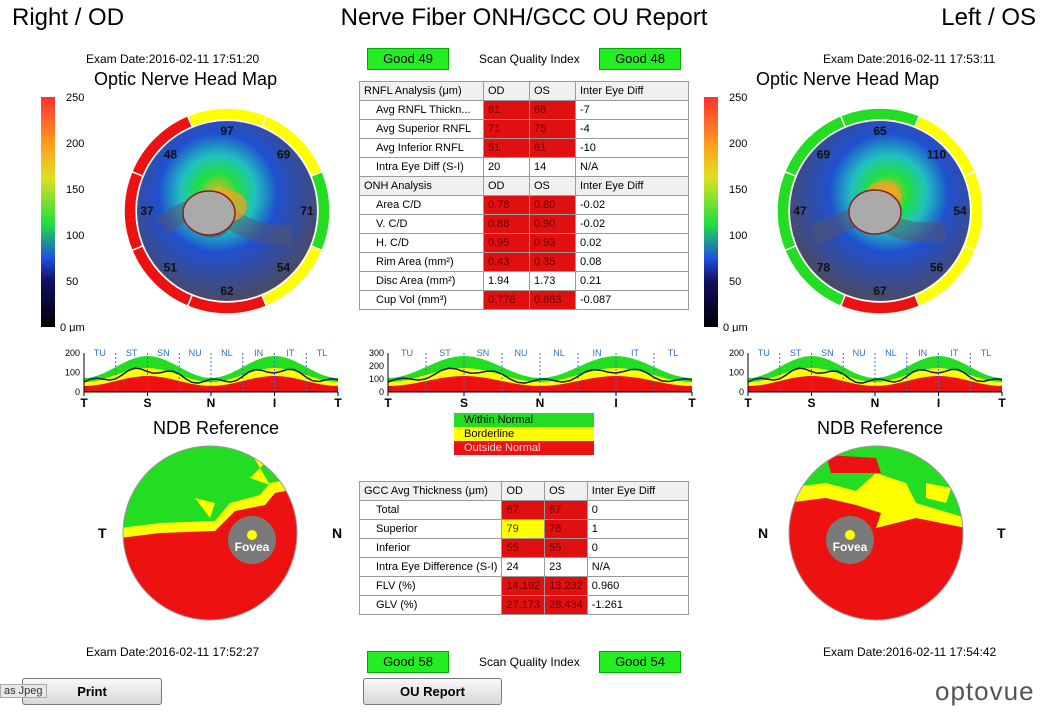  Describe the element at coordinates (173, 652) in the screenshot. I see `exam-date-gcc-od: Exam Date:2016-02-11 17:52:27` at that location.